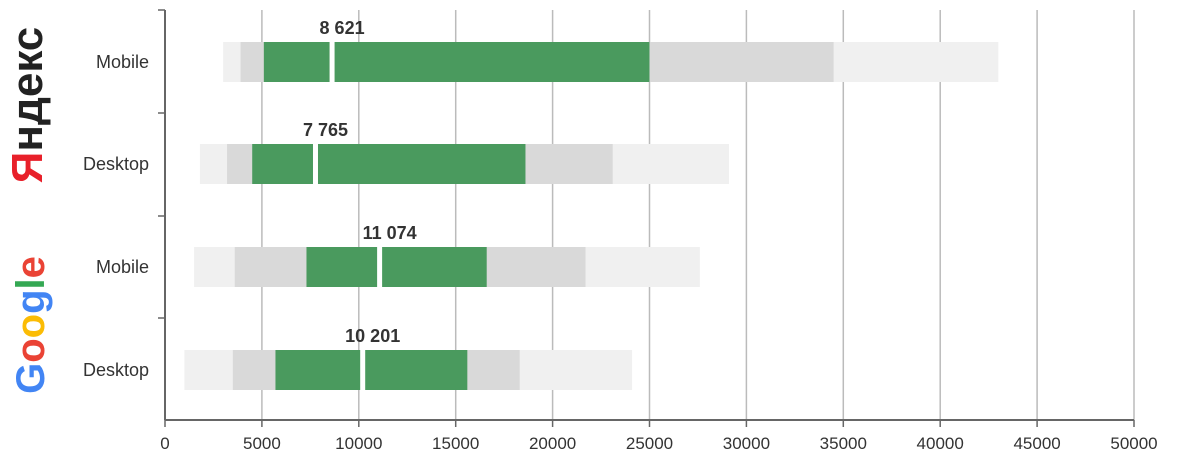 This screenshot has width=1182, height=472. Describe the element at coordinates (372, 336) in the screenshot. I see `median-label: 10 201` at that location.